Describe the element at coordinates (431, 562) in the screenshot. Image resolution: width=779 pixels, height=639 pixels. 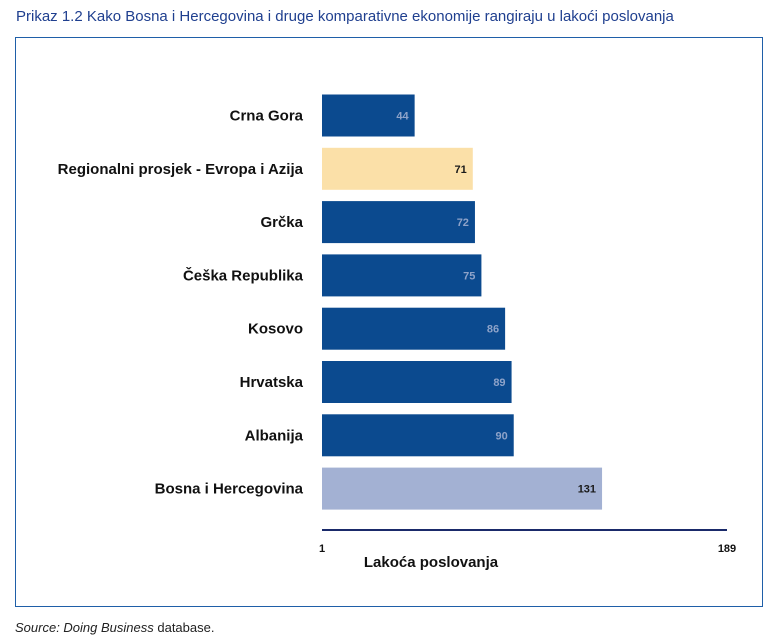
I see `x-axis-title: Lakoća poslovanja` at that location.